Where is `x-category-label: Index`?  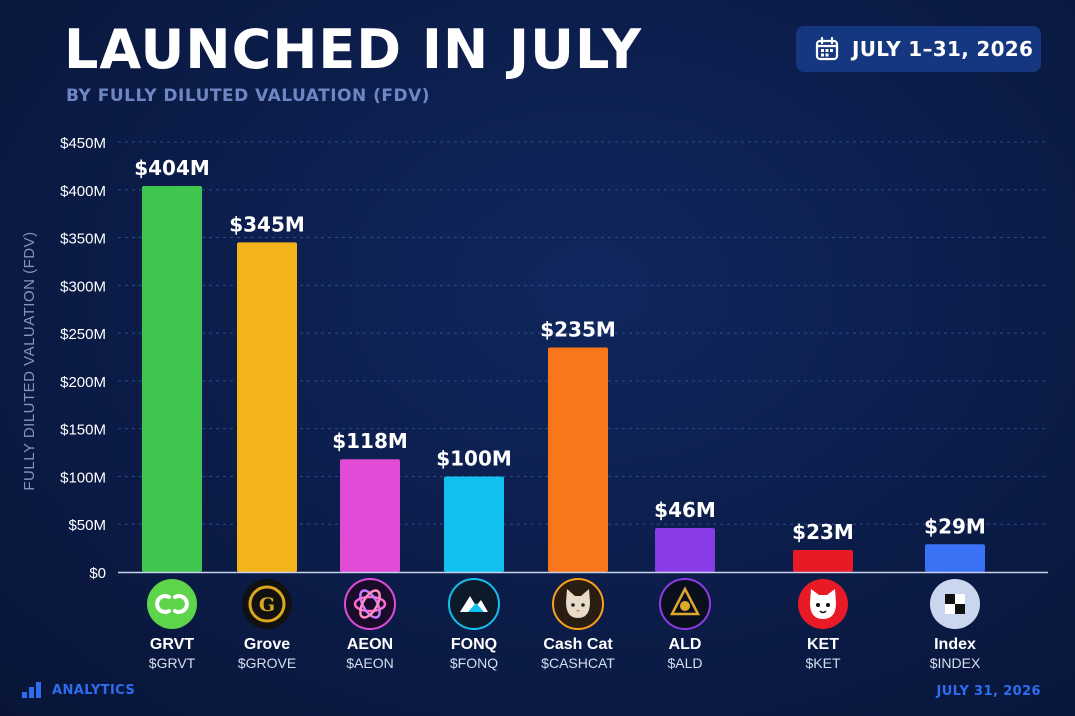
x-category-label: Index is located at coordinates (955, 644).